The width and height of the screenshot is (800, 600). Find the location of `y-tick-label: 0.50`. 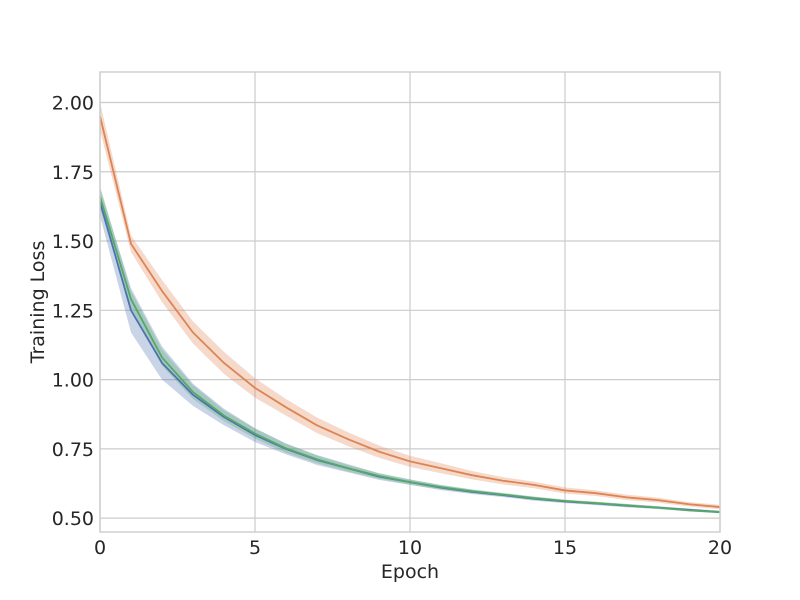

y-tick-label: 0.50 is located at coordinates (73, 519).